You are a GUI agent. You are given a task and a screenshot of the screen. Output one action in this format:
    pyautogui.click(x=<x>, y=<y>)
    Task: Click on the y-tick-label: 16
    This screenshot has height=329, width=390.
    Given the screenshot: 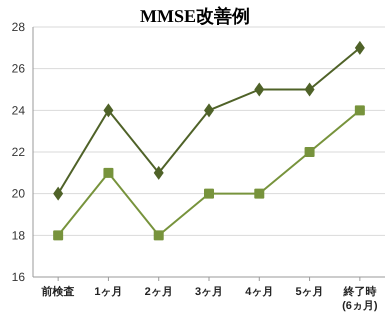 What is the action you would take?
    pyautogui.click(x=19, y=277)
    